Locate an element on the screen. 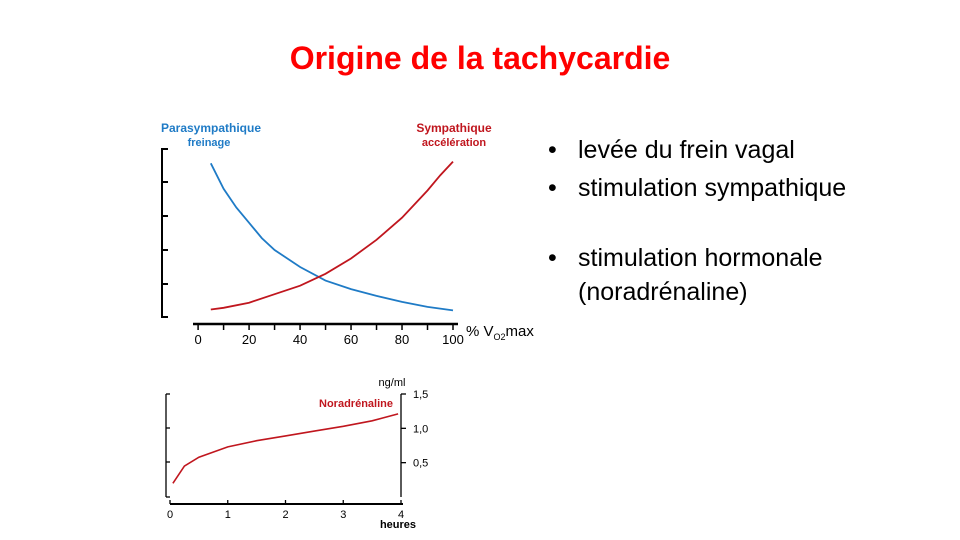  chart1-series is located at coordinates (331, 236).